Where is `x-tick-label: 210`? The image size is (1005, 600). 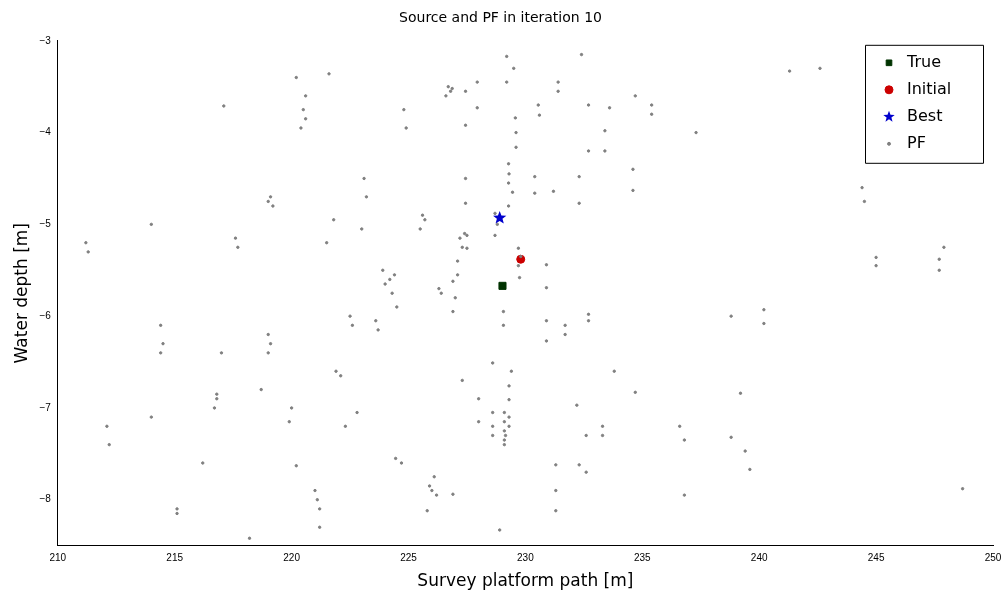 x-tick-label: 210 is located at coordinates (58, 558).